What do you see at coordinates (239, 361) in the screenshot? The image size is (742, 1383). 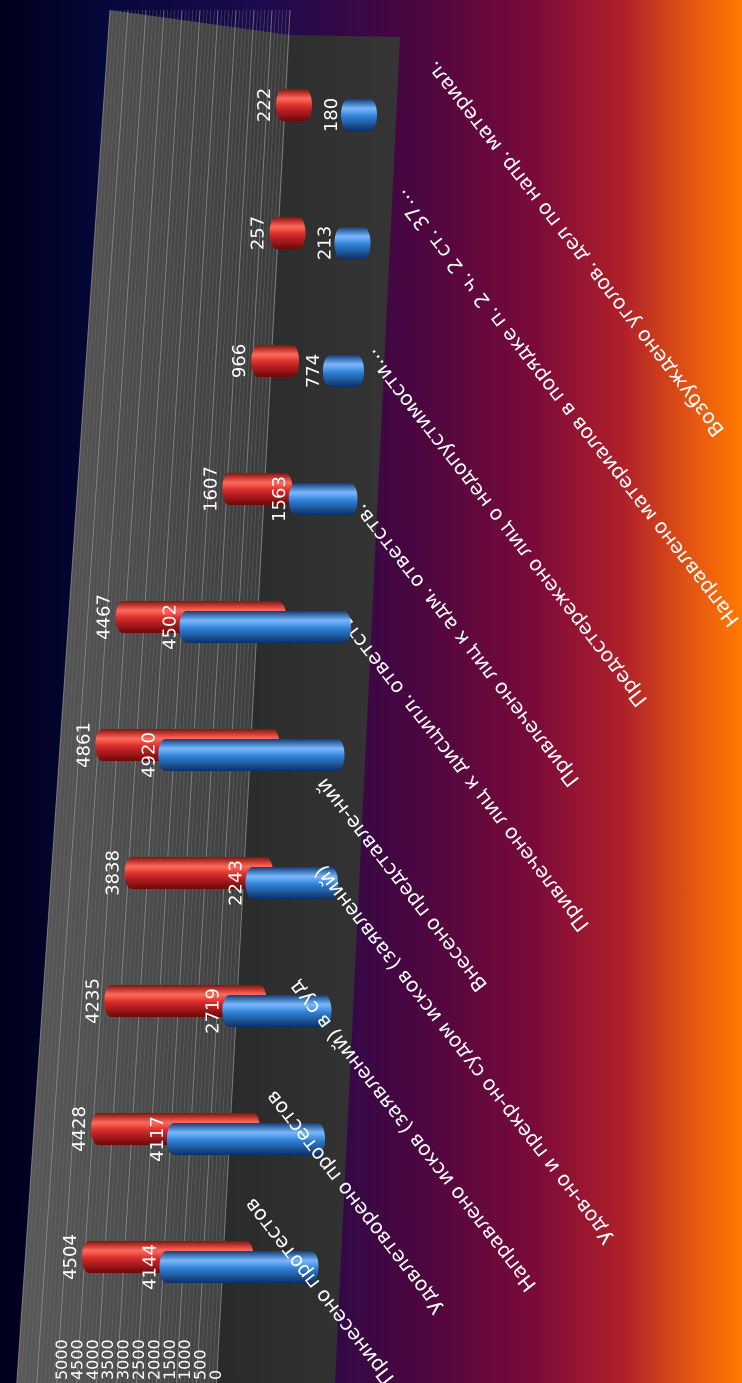 I see `data-label-series-1: 966` at bounding box center [239, 361].